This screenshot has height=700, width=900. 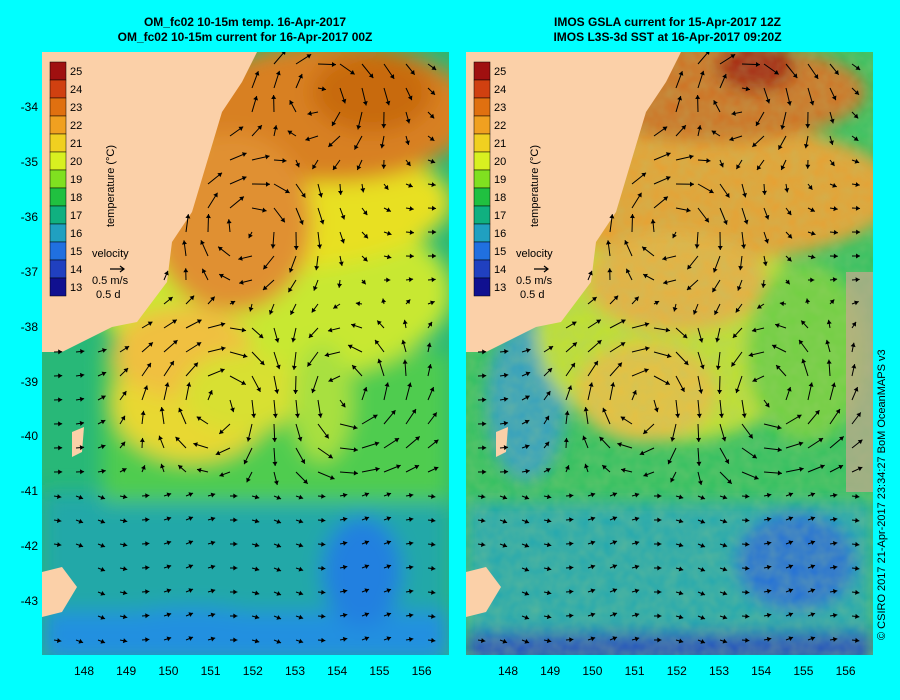 What do you see at coordinates (76, 234) in the screenshot?
I see `colorbar-tick-label: 16` at bounding box center [76, 234].